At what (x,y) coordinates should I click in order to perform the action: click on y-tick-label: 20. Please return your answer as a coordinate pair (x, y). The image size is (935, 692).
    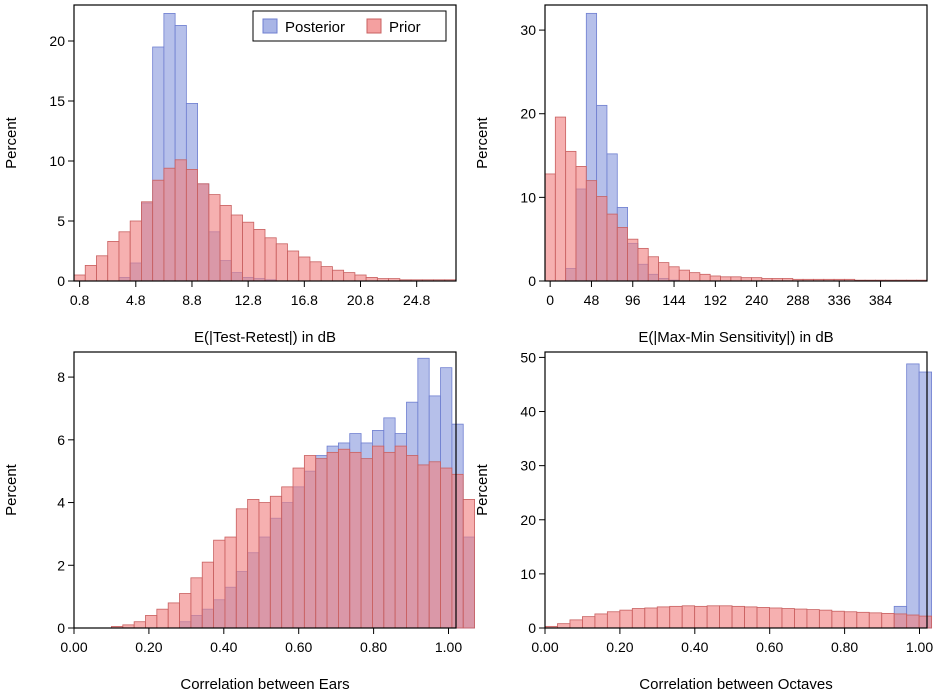
    Looking at the image, I should click on (57, 41).